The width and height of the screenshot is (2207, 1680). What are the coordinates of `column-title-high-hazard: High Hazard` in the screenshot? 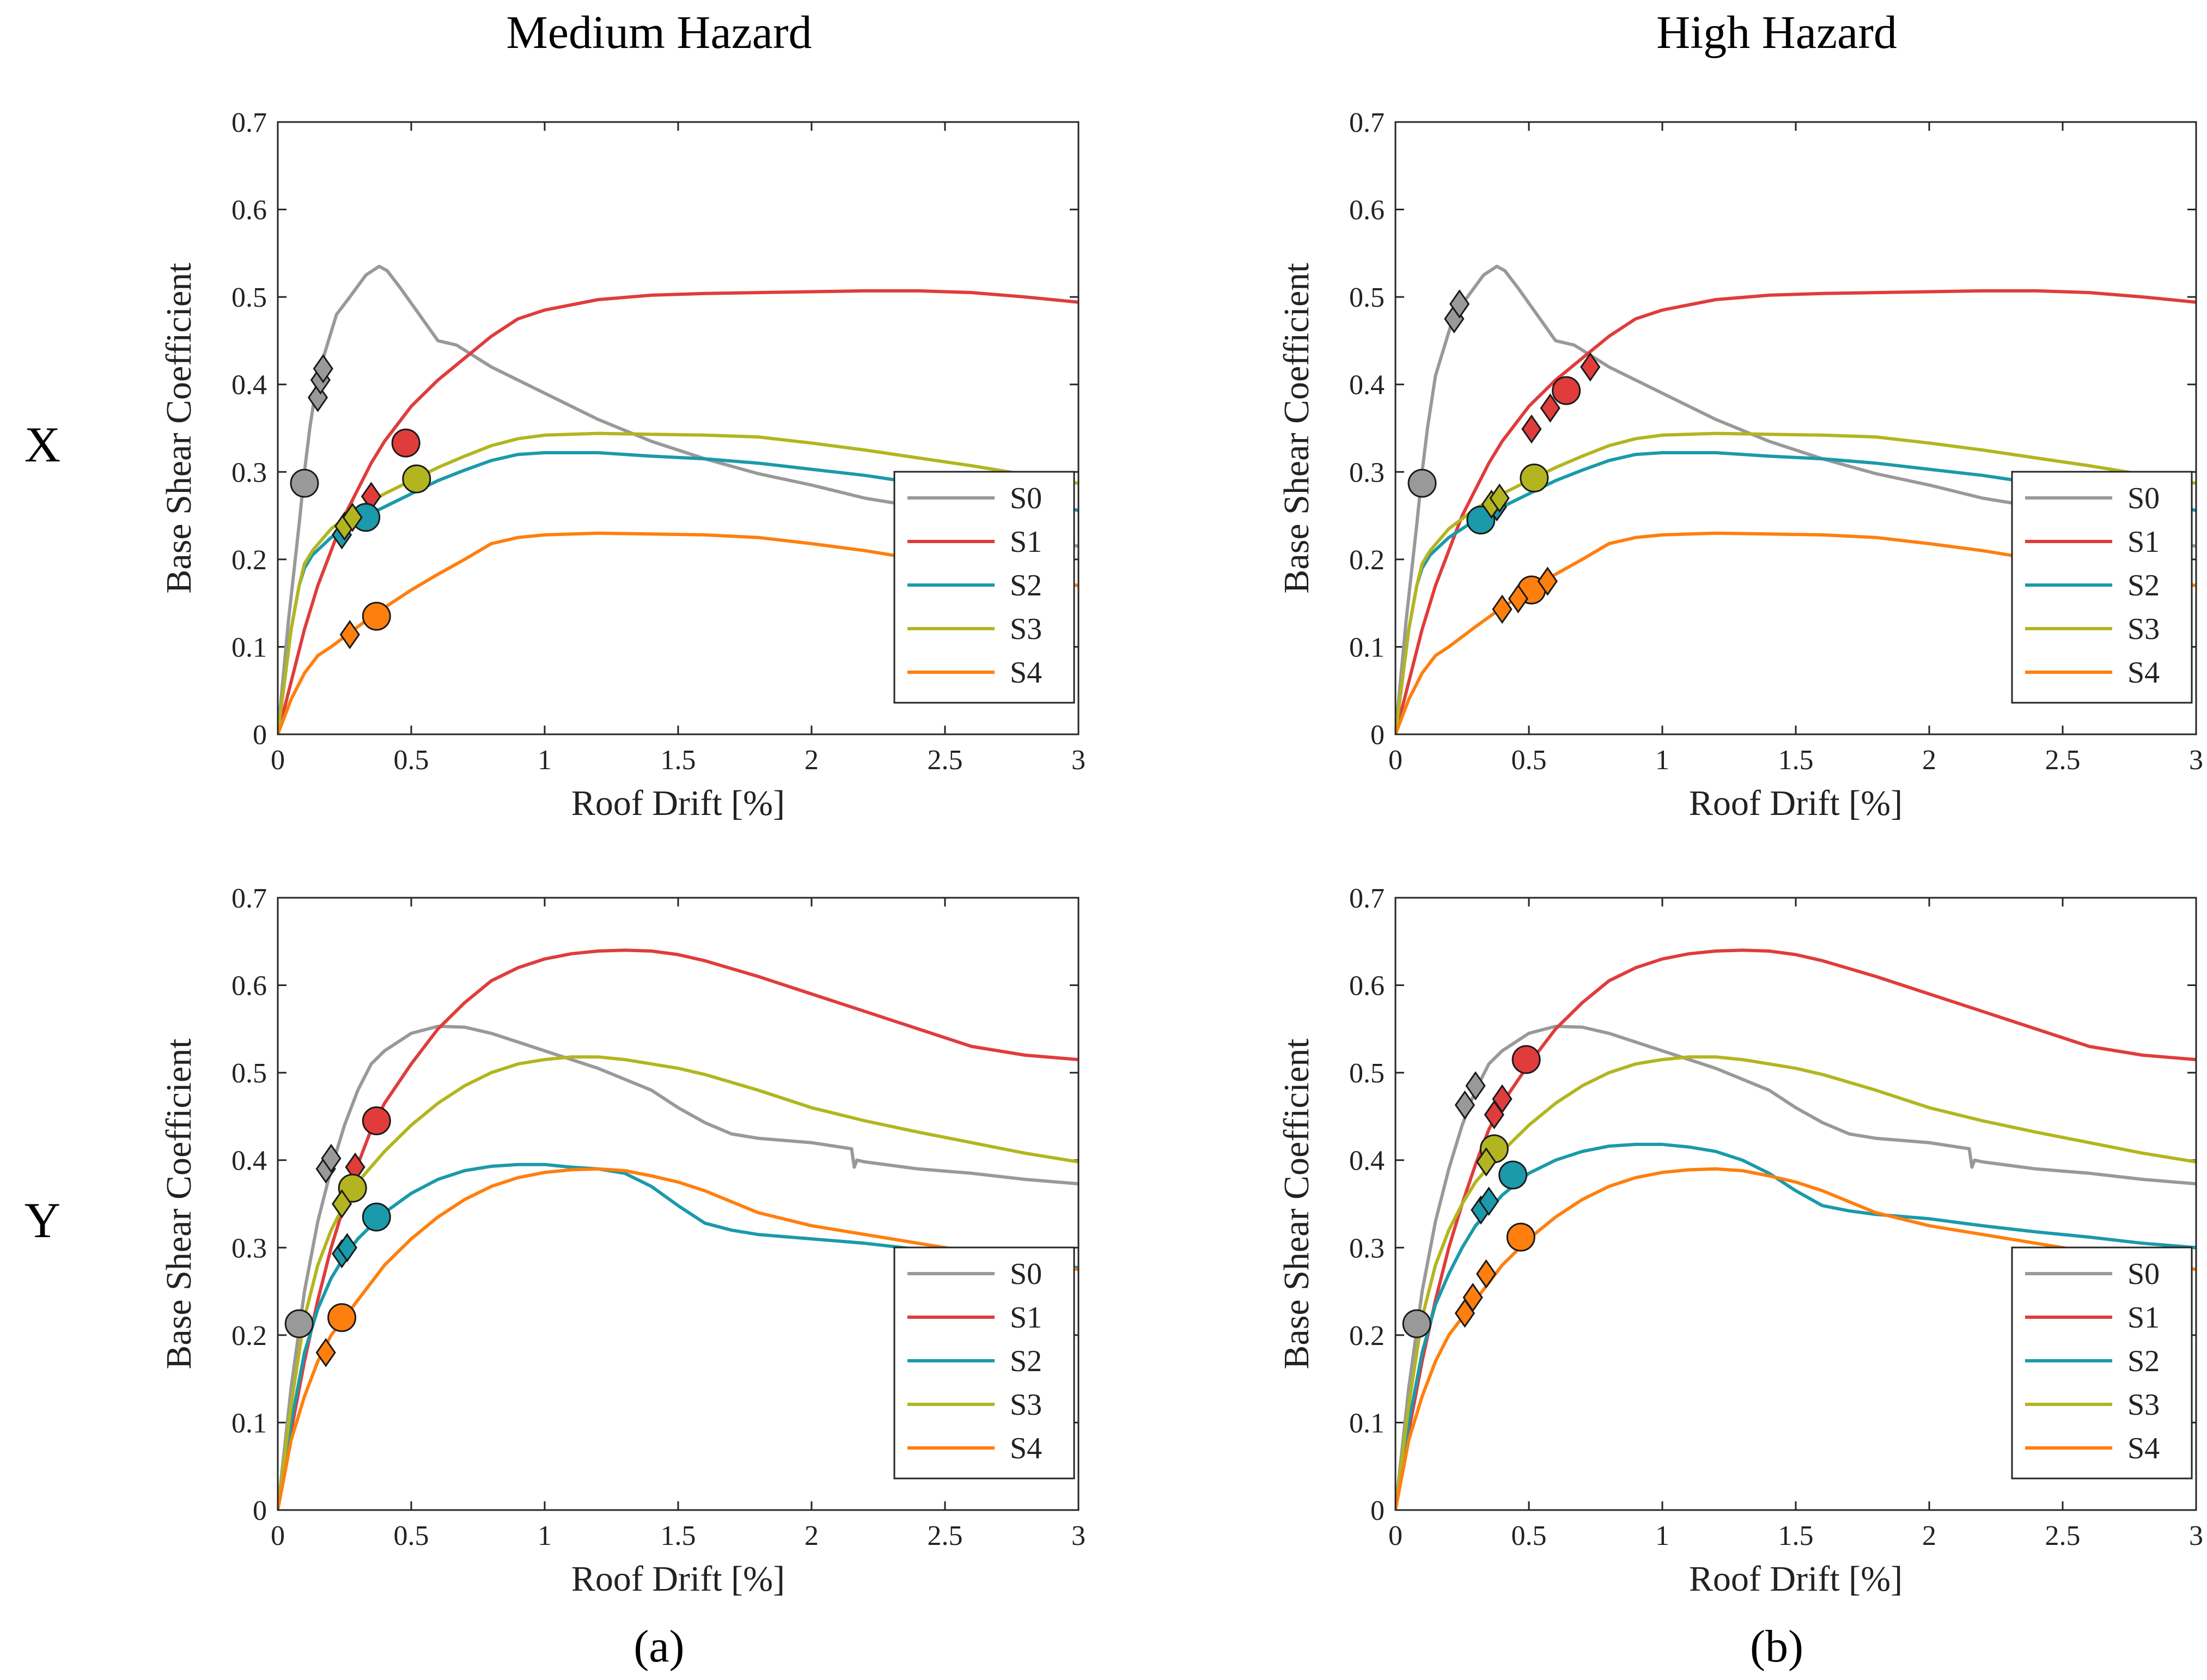 It's located at (1776, 32).